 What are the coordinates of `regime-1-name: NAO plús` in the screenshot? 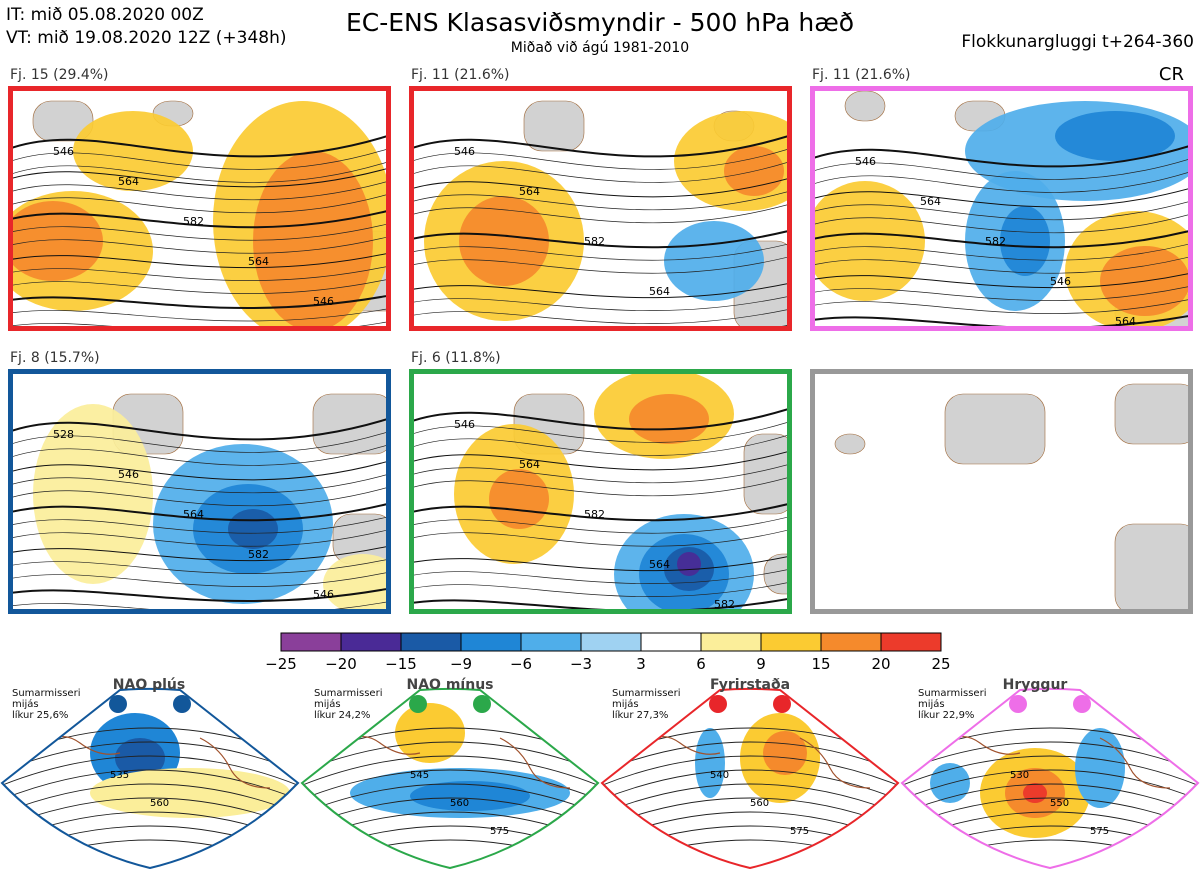 It's located at (149, 685).